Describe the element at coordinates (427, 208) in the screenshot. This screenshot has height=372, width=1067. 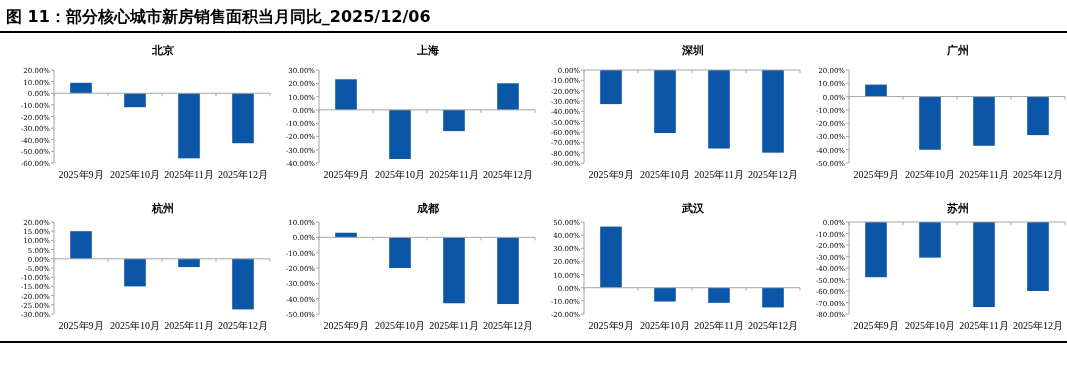
I see `chart-title: 成都` at that location.